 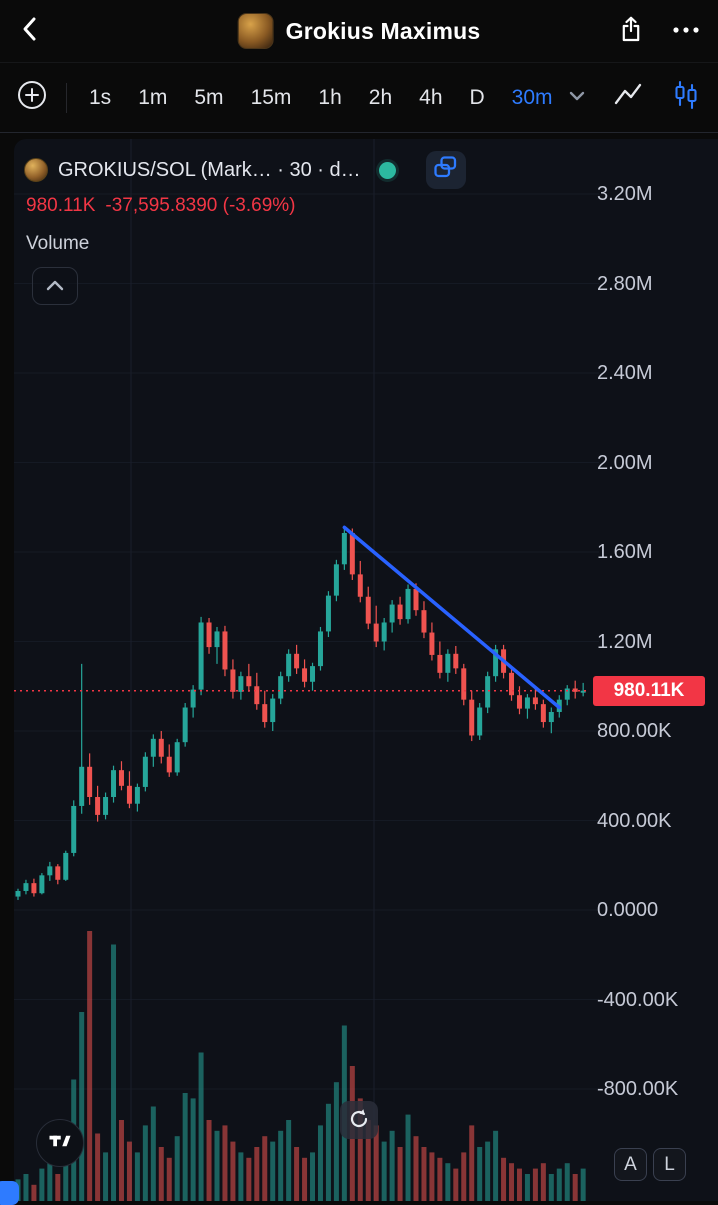 I want to click on drawing-toolbar-handle, so click(x=9, y=1193).